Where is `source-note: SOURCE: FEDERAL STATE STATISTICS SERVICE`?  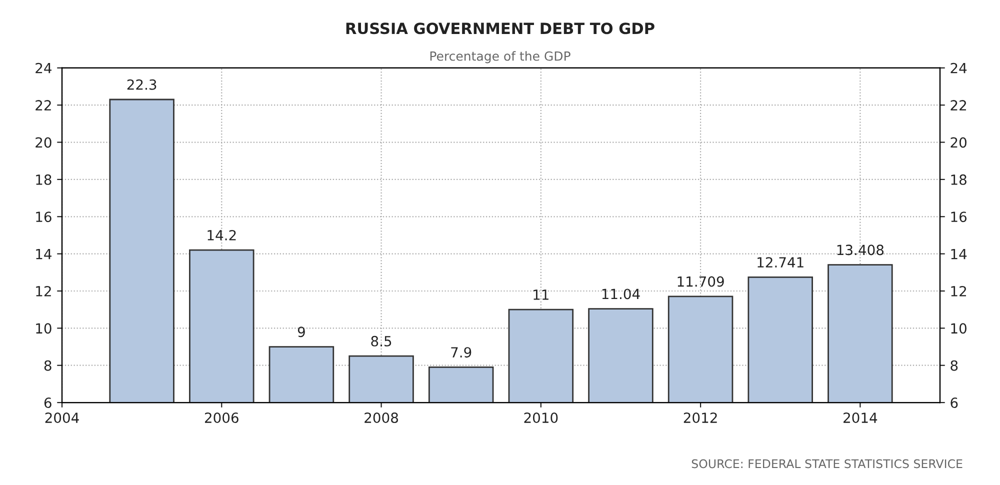
source-note: SOURCE: FEDERAL STATE STATISTICS SERVICE is located at coordinates (827, 463).